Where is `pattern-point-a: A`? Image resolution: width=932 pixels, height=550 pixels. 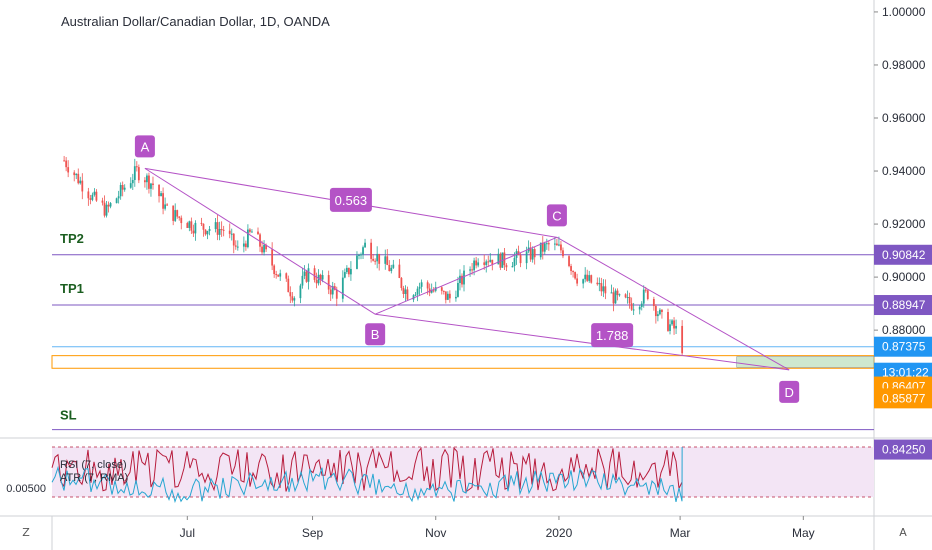
pattern-point-a: A is located at coordinates (145, 146).